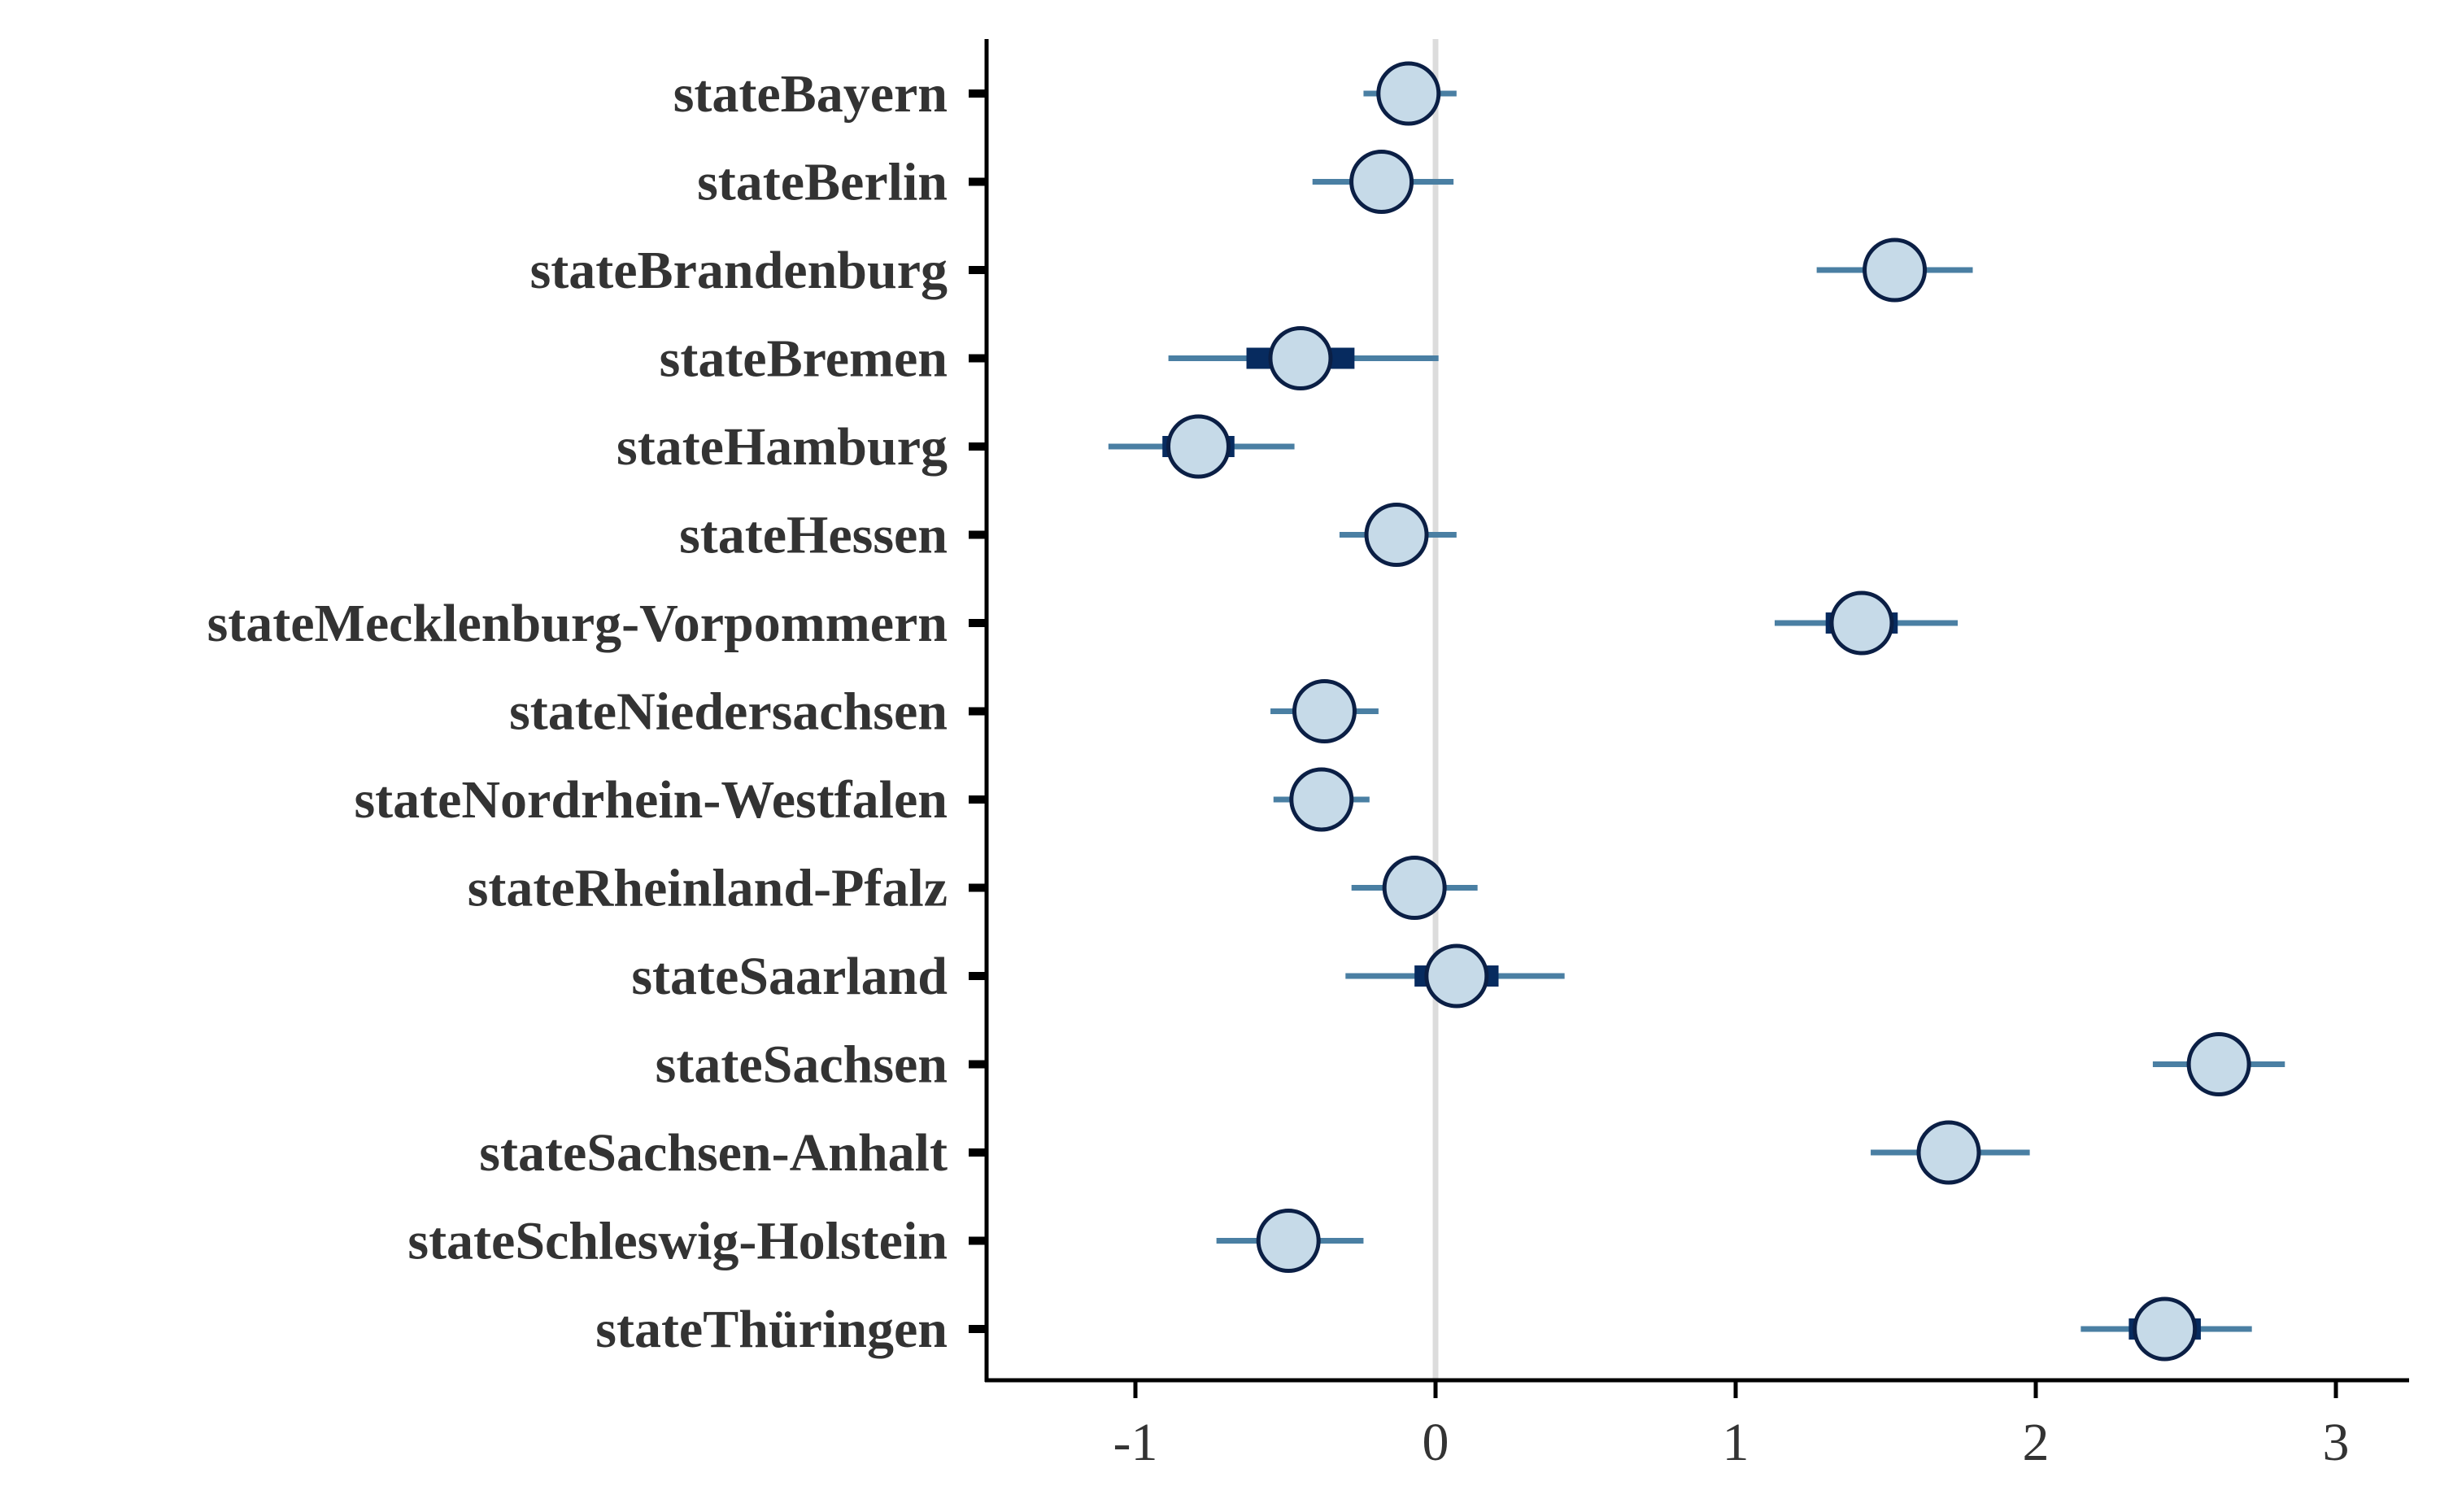 The height and width of the screenshot is (1512, 2440). Describe the element at coordinates (814, 535) in the screenshot. I see `y-tick-label: stateHessen` at that location.